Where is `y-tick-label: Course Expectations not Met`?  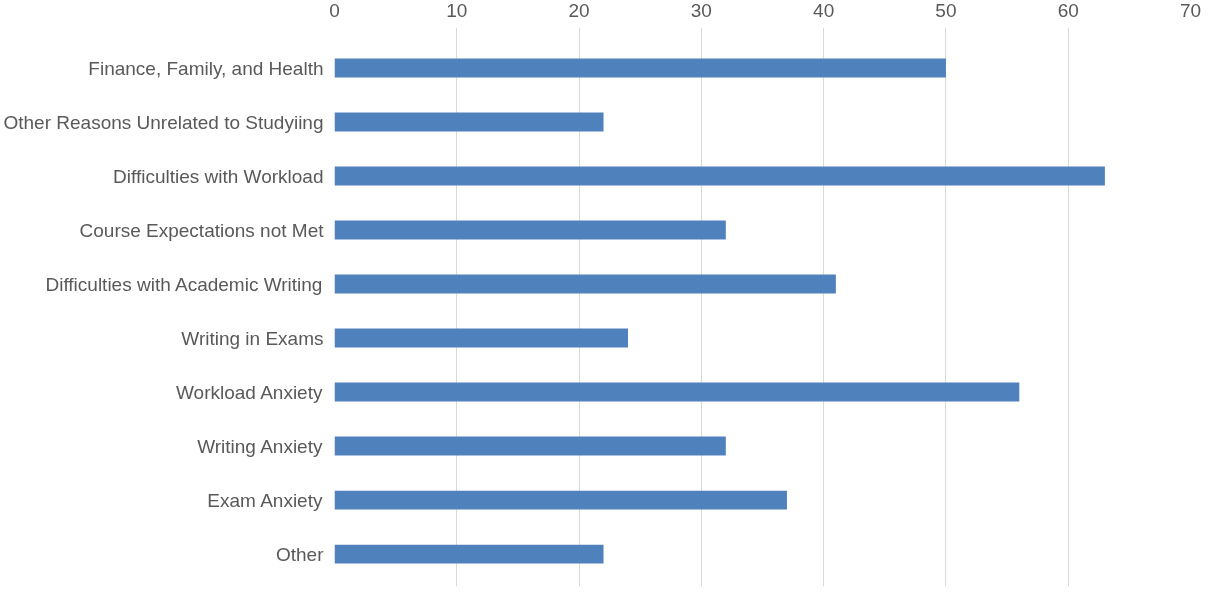
y-tick-label: Course Expectations not Met is located at coordinates (202, 230).